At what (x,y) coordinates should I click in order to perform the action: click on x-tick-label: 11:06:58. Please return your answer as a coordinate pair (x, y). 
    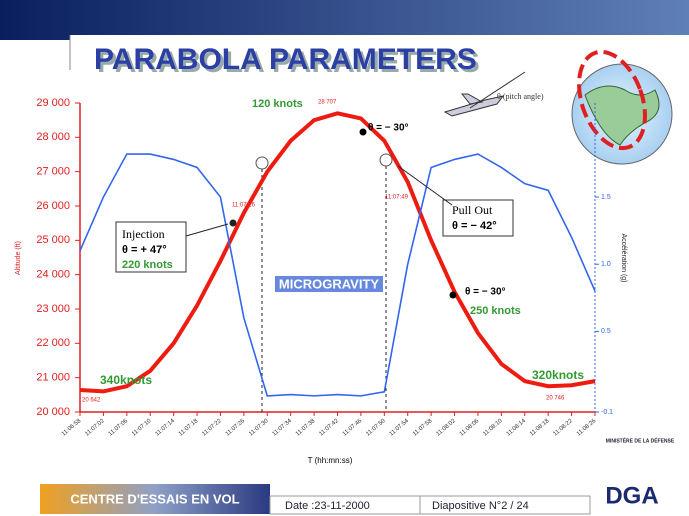
    Looking at the image, I should click on (72, 428).